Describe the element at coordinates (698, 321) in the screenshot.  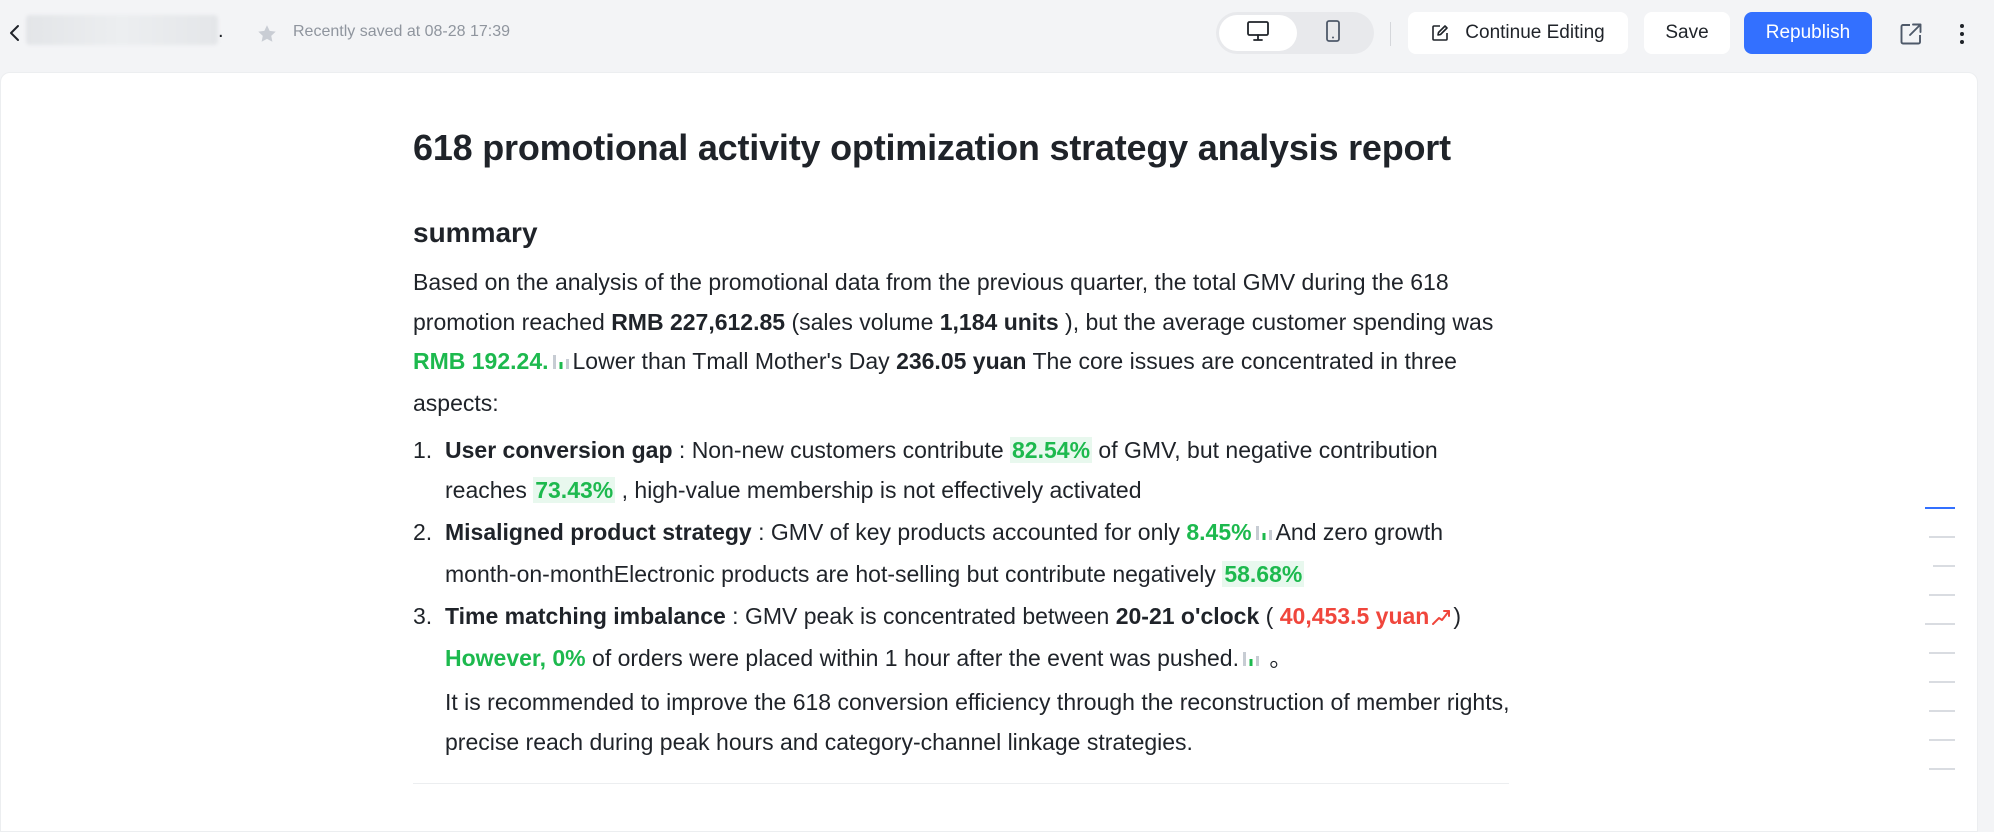
I see `gmv-value: RMB 227,612.85` at that location.